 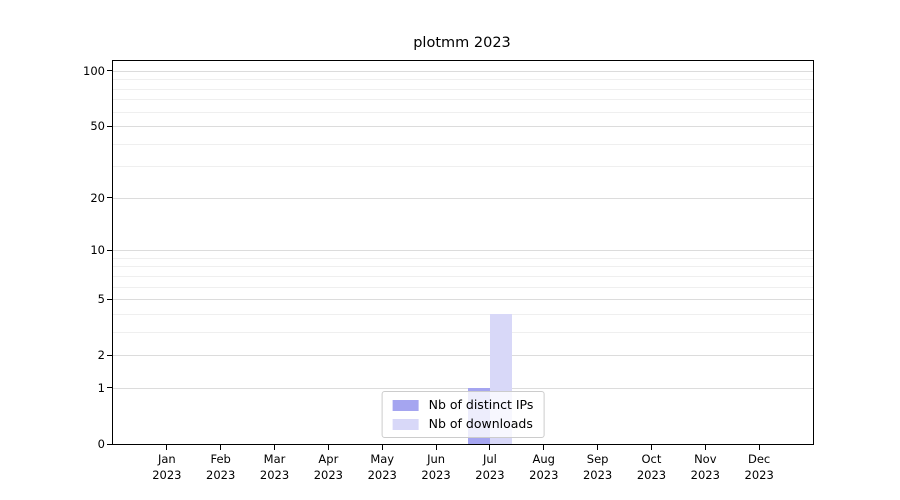 I want to click on x-tick-label: Mar 2023, so click(x=274, y=467).